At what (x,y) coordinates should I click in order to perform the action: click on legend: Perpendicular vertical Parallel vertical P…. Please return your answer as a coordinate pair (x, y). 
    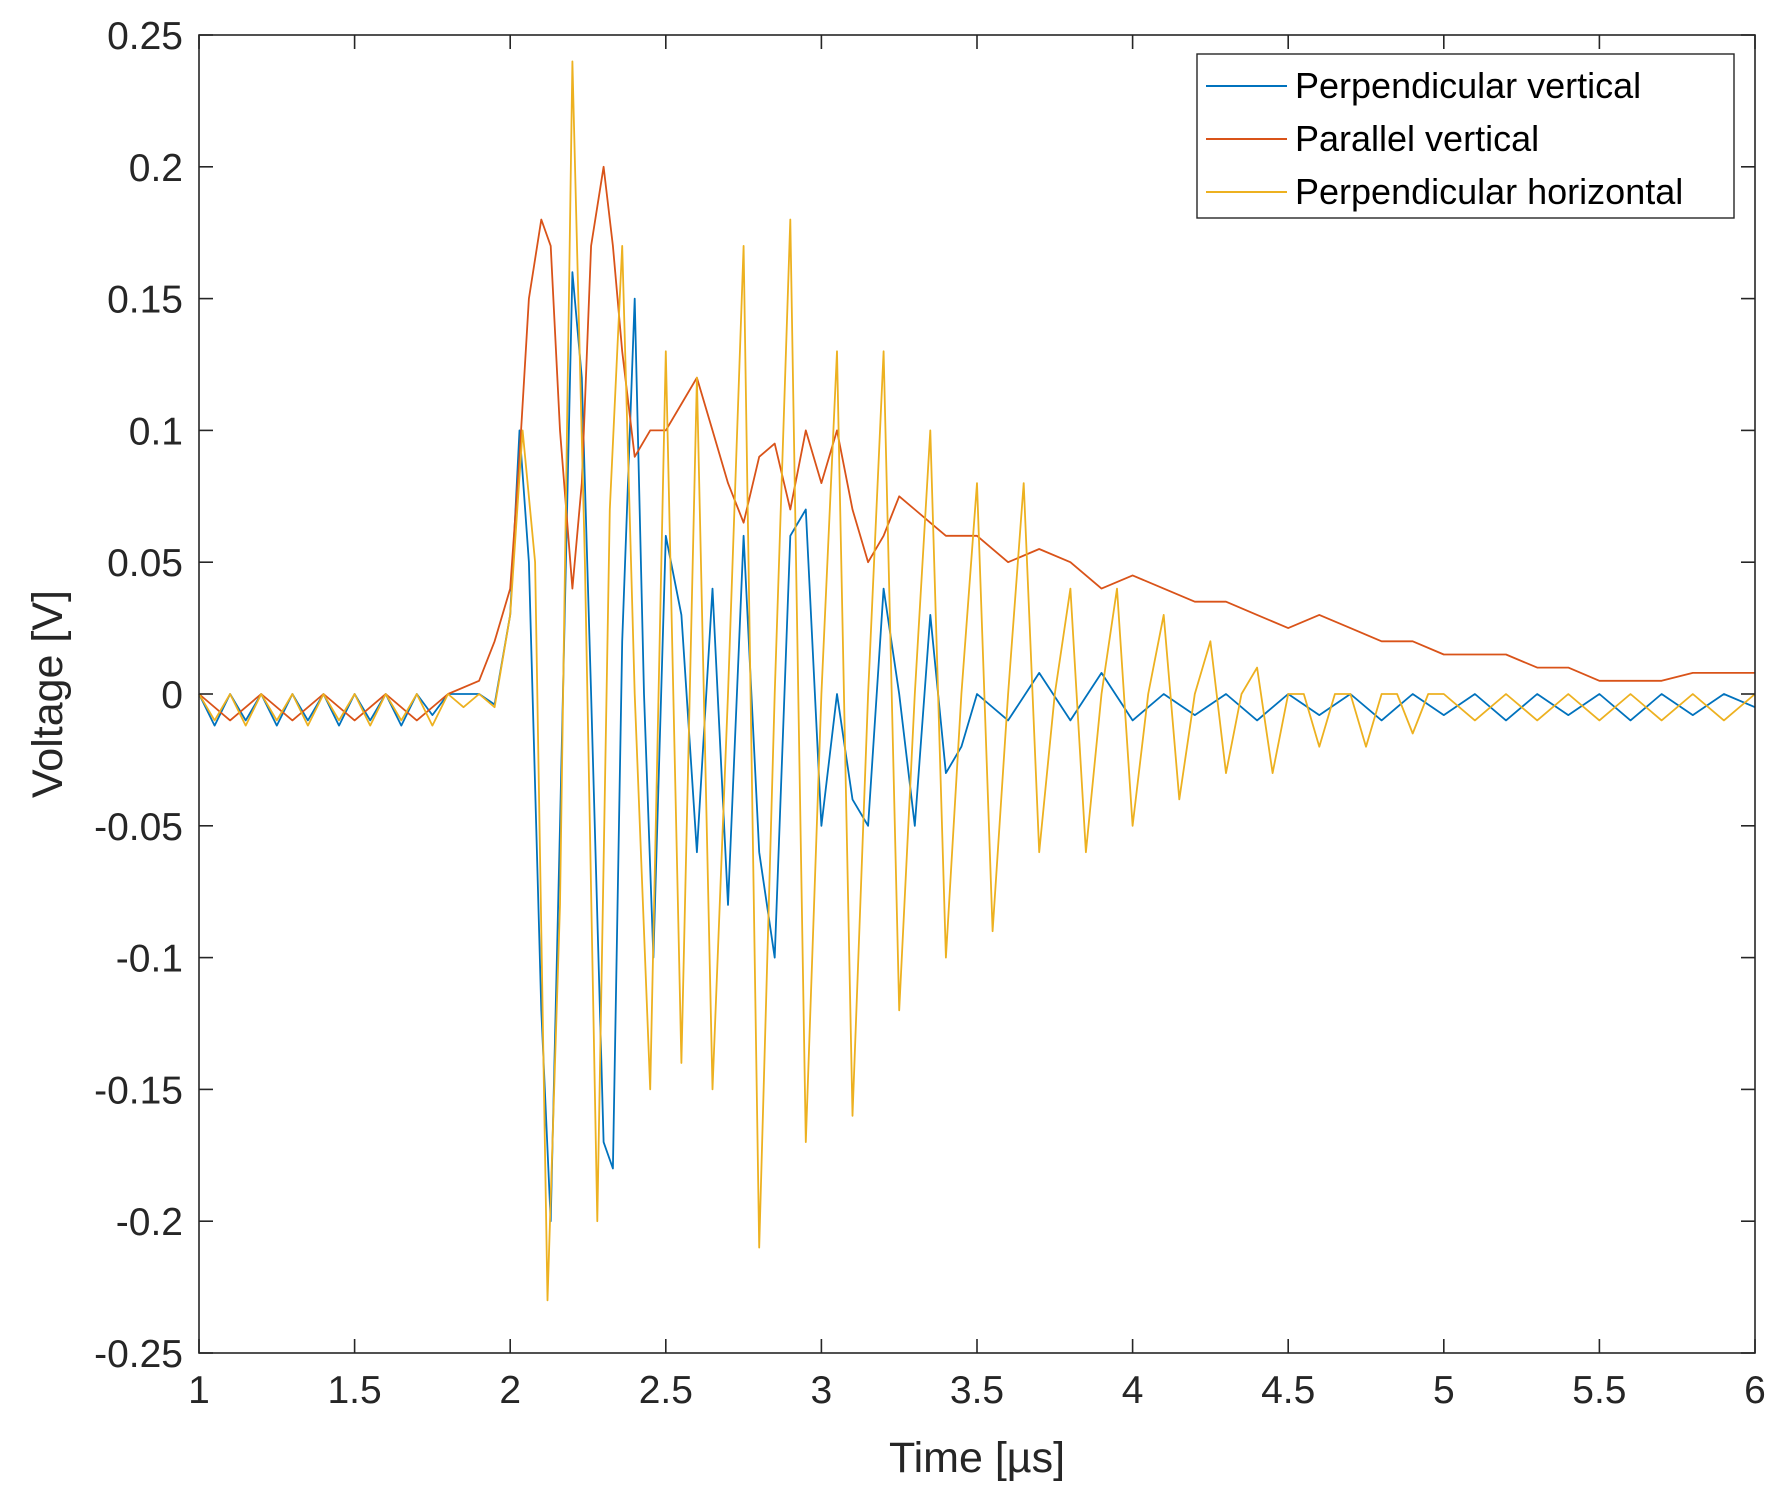
    Looking at the image, I should click on (1465, 136).